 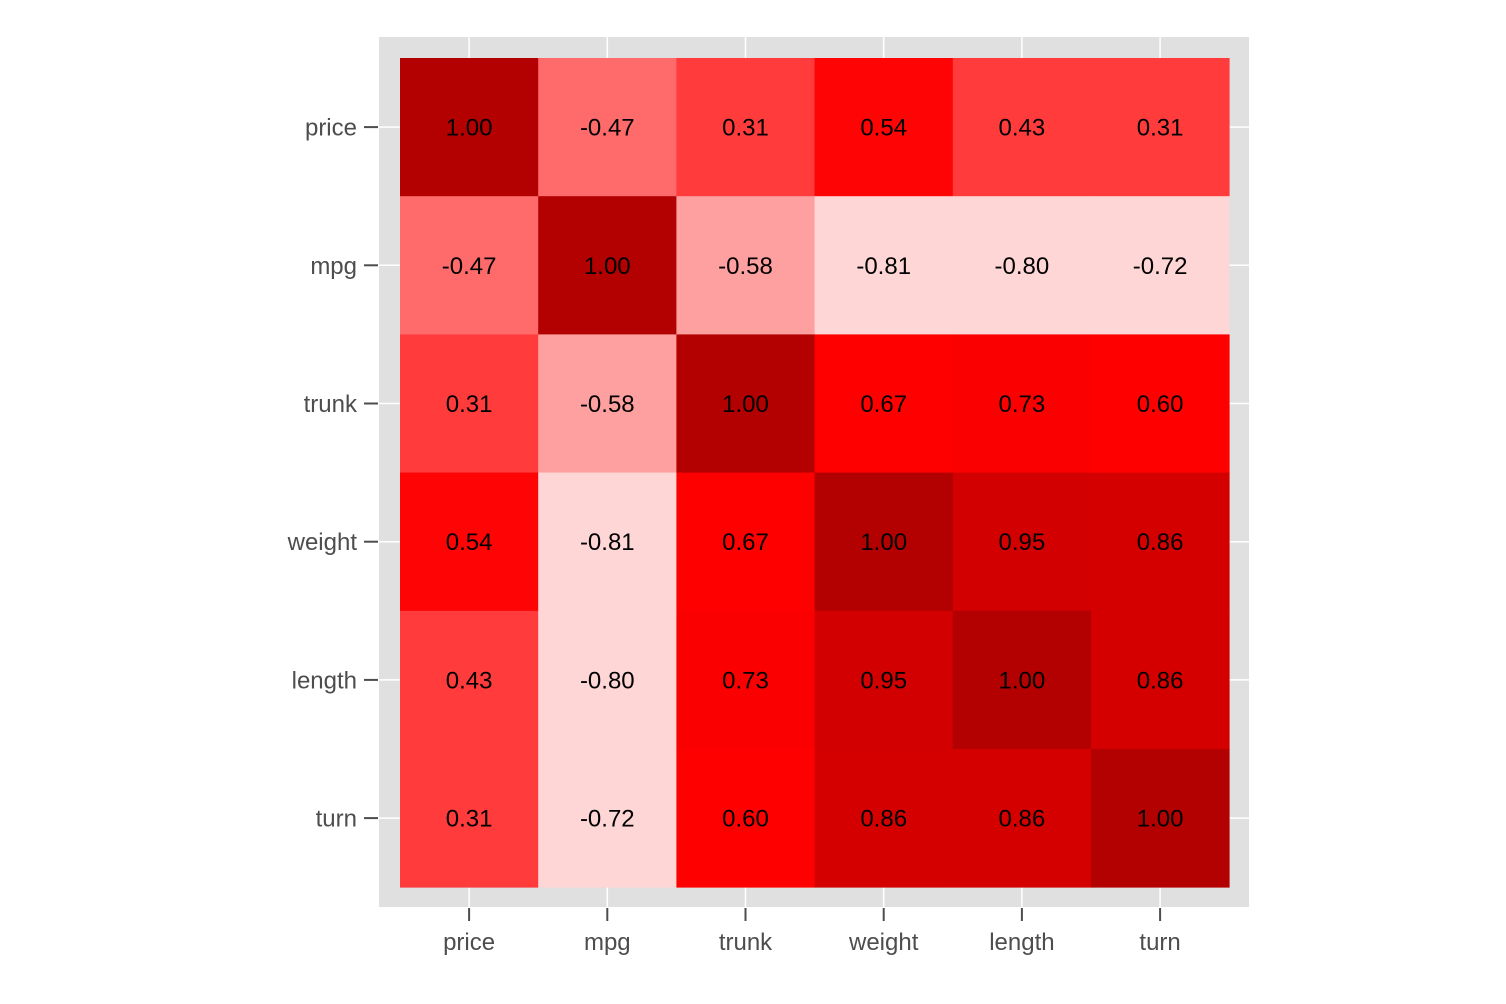 I want to click on heatmap-cell-weight-length, so click(x=1022, y=542).